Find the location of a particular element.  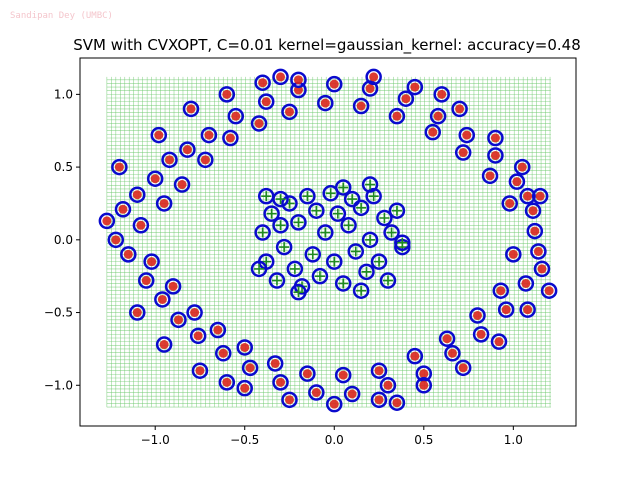

x-tick-label: 0.0 is located at coordinates (334, 440).